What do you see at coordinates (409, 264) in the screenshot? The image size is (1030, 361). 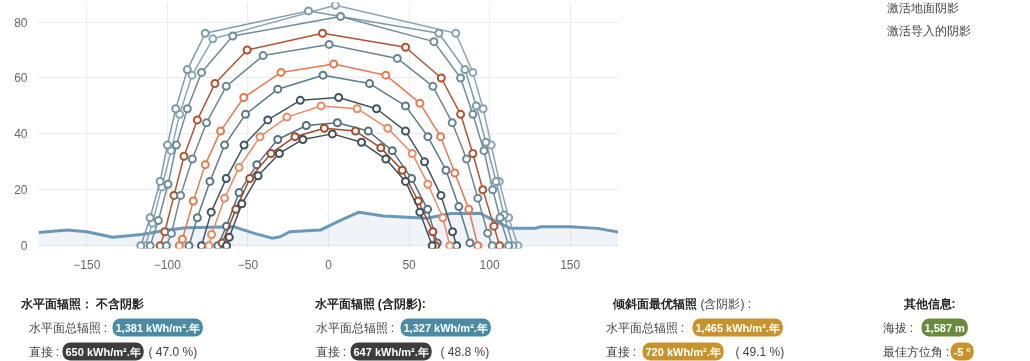 I see `x-tick-label: 50` at bounding box center [409, 264].